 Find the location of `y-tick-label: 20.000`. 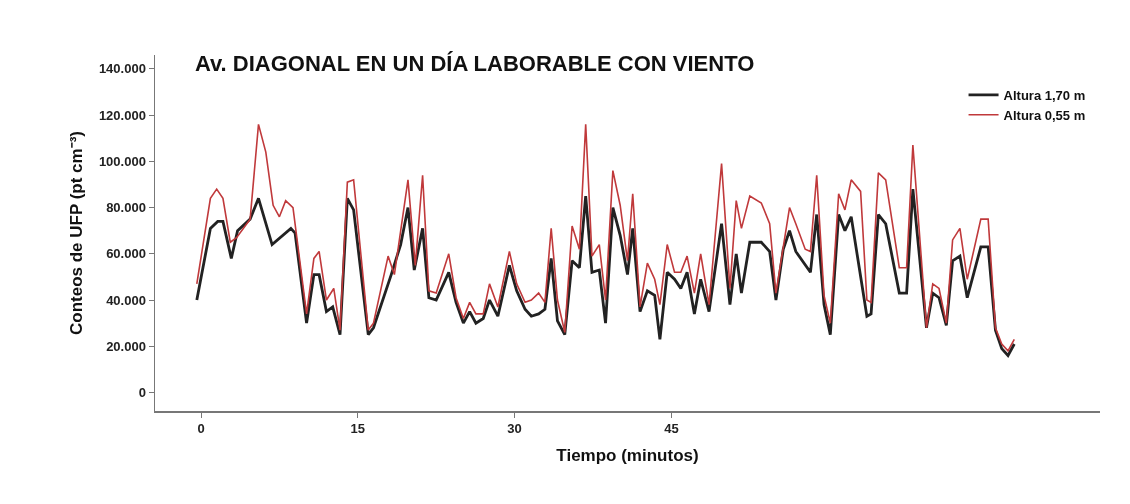

y-tick-label: 20.000 is located at coordinates (126, 346).